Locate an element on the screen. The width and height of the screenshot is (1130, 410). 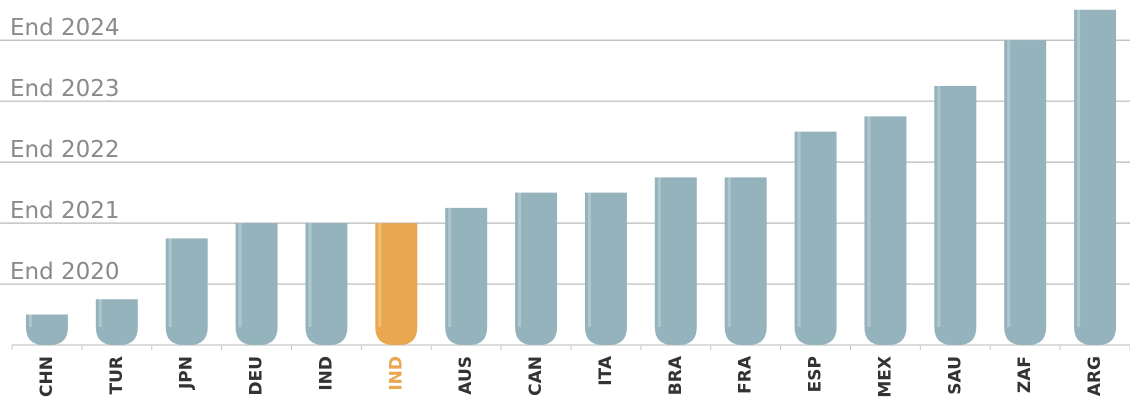
x-tick-label: ZAF is located at coordinates (1025, 374).